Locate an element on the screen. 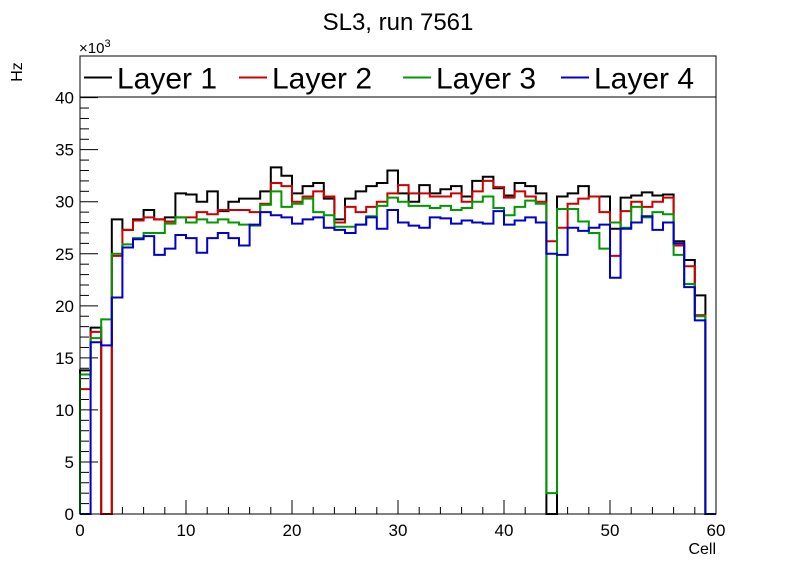  y-tick-label: 0 is located at coordinates (69, 514).